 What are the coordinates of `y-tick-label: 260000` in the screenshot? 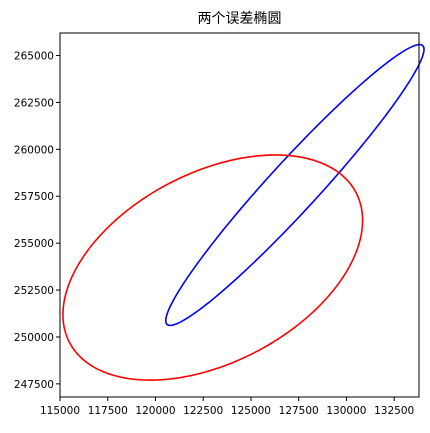 It's located at (34, 150).